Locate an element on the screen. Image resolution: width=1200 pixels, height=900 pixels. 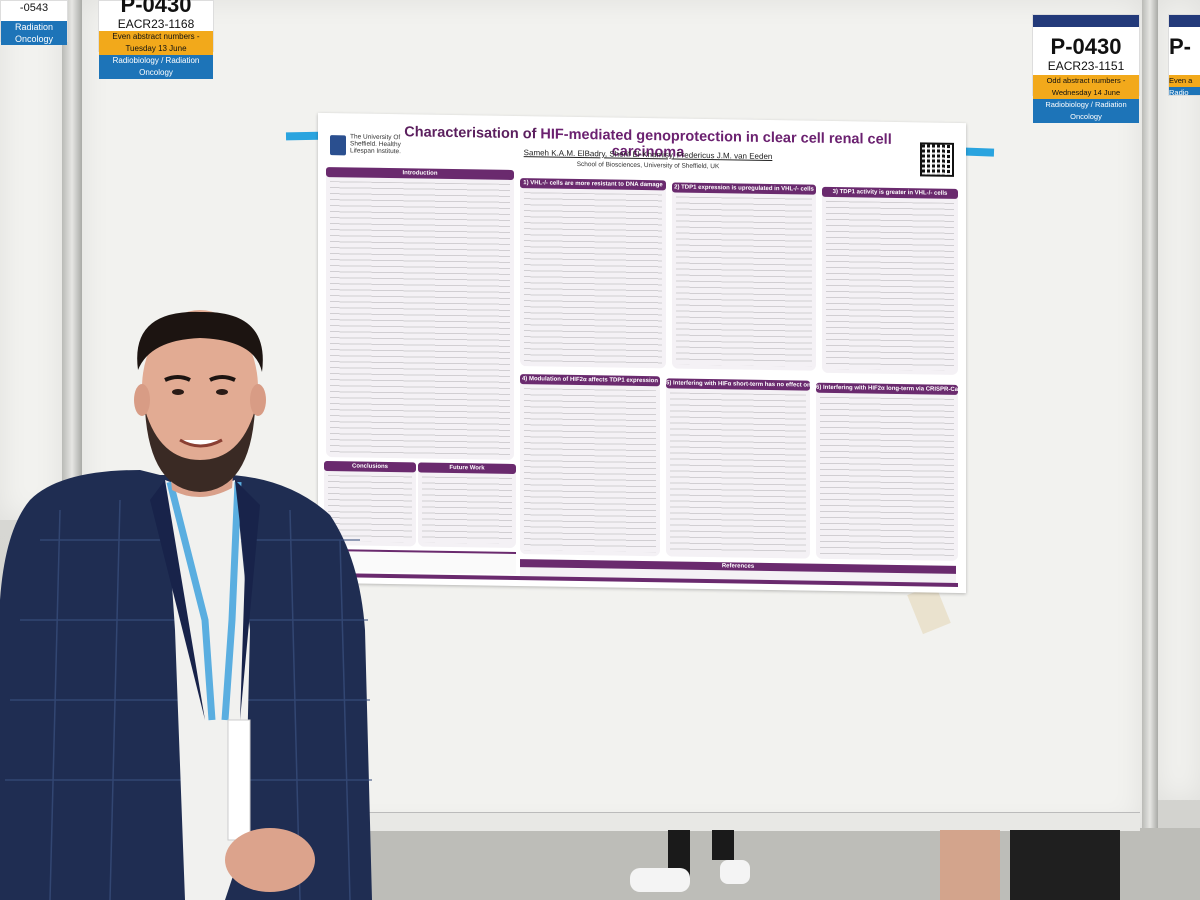
label-code: EACR23-1151 is located at coordinates (1086, 66).